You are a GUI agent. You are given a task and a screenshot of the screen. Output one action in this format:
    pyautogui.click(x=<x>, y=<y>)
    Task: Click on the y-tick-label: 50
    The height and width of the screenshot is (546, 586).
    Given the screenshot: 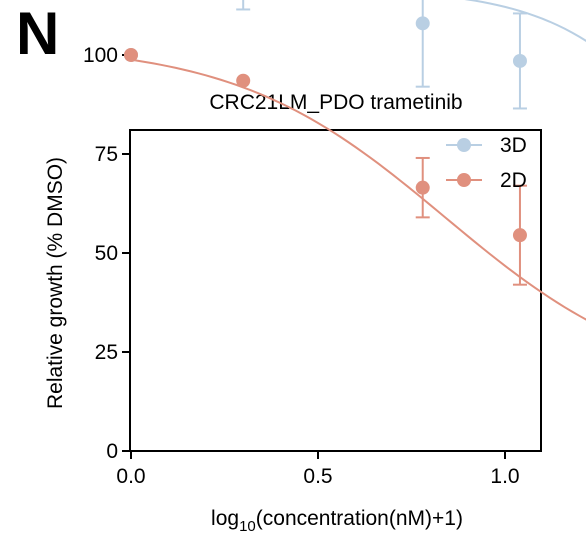 What is the action you would take?
    pyautogui.click(x=106, y=253)
    